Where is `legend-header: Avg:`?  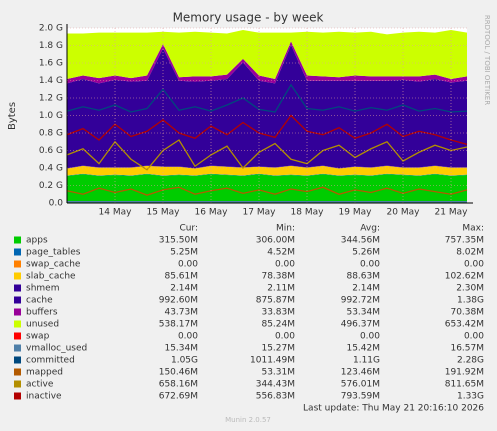 legend-header: Avg: is located at coordinates (370, 229).